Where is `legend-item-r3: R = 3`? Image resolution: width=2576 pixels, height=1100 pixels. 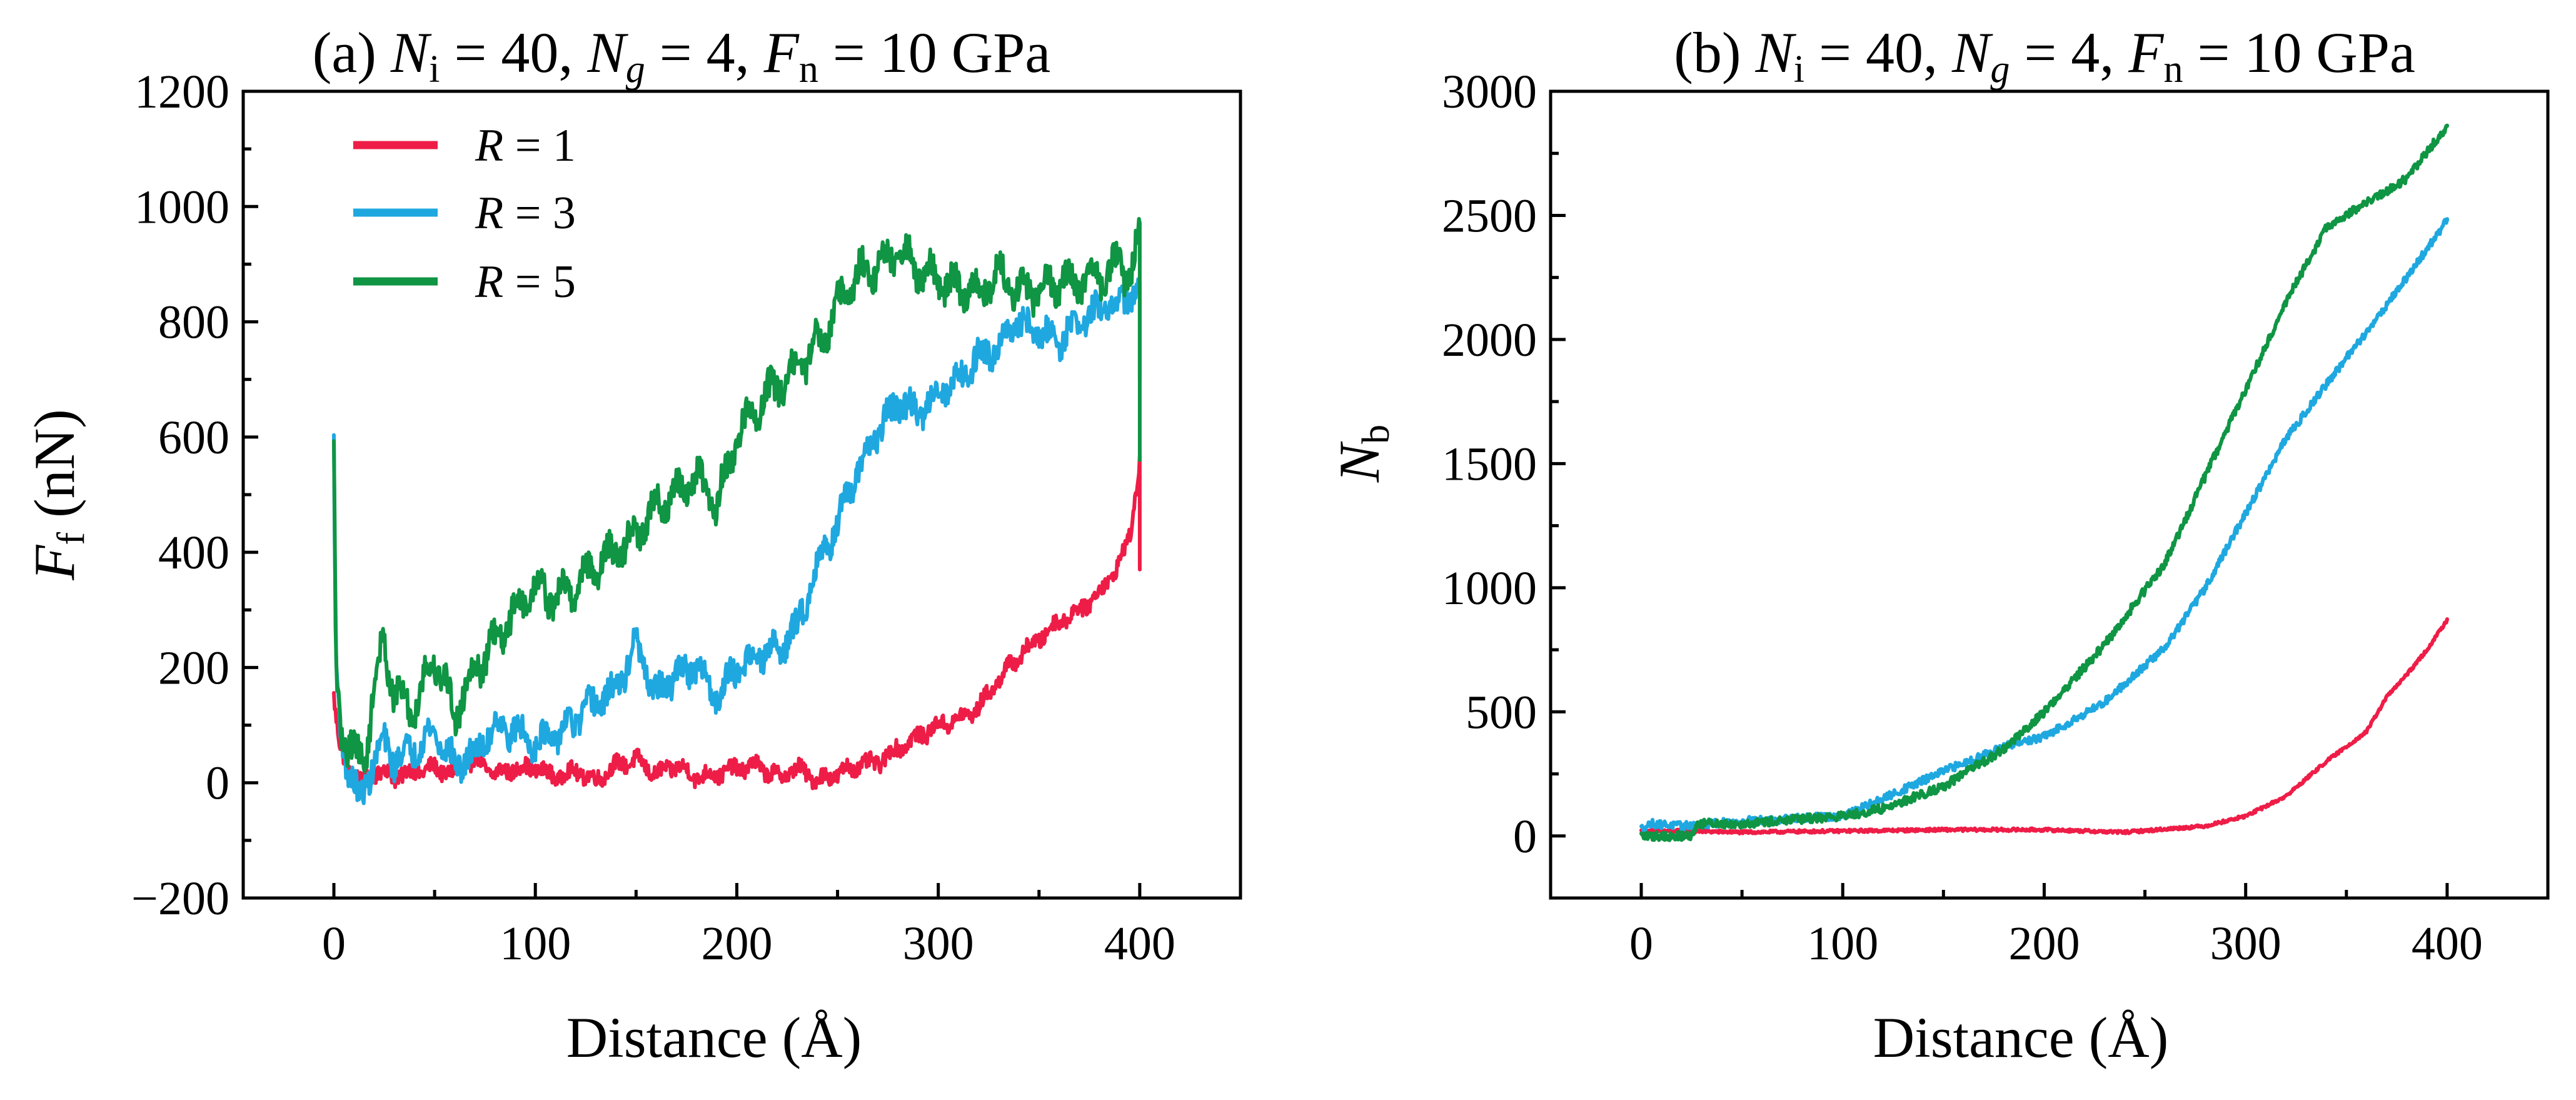 legend-item-r3: R = 3 is located at coordinates (464, 214).